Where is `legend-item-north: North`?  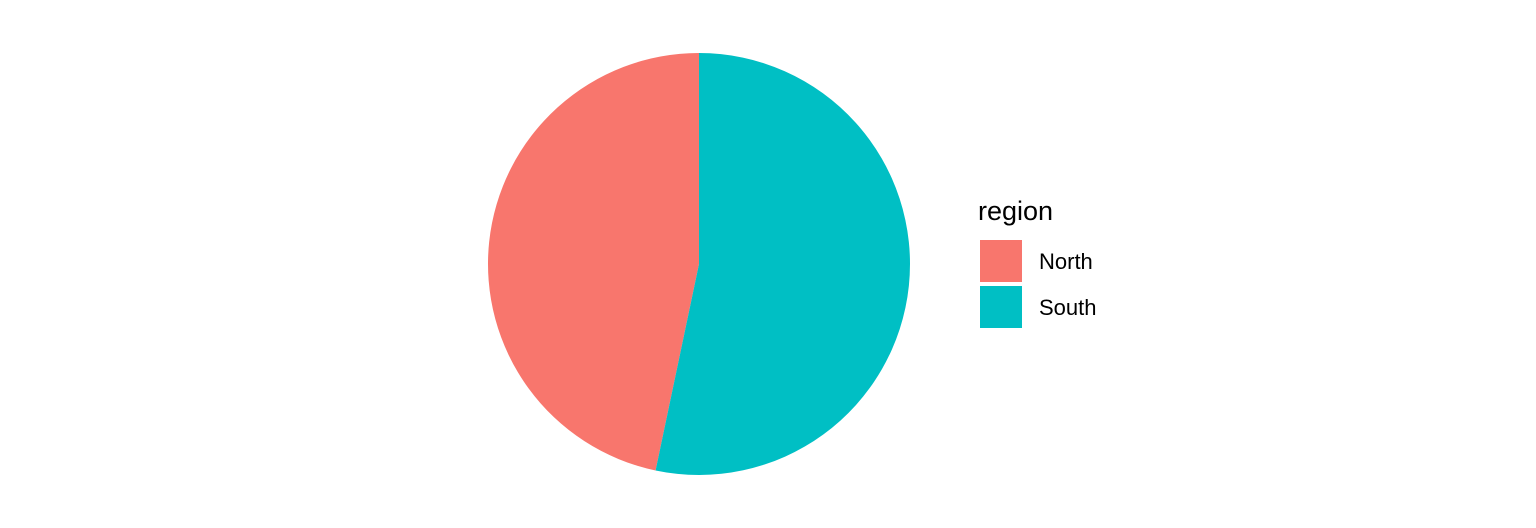 legend-item-north: North is located at coordinates (1036, 261).